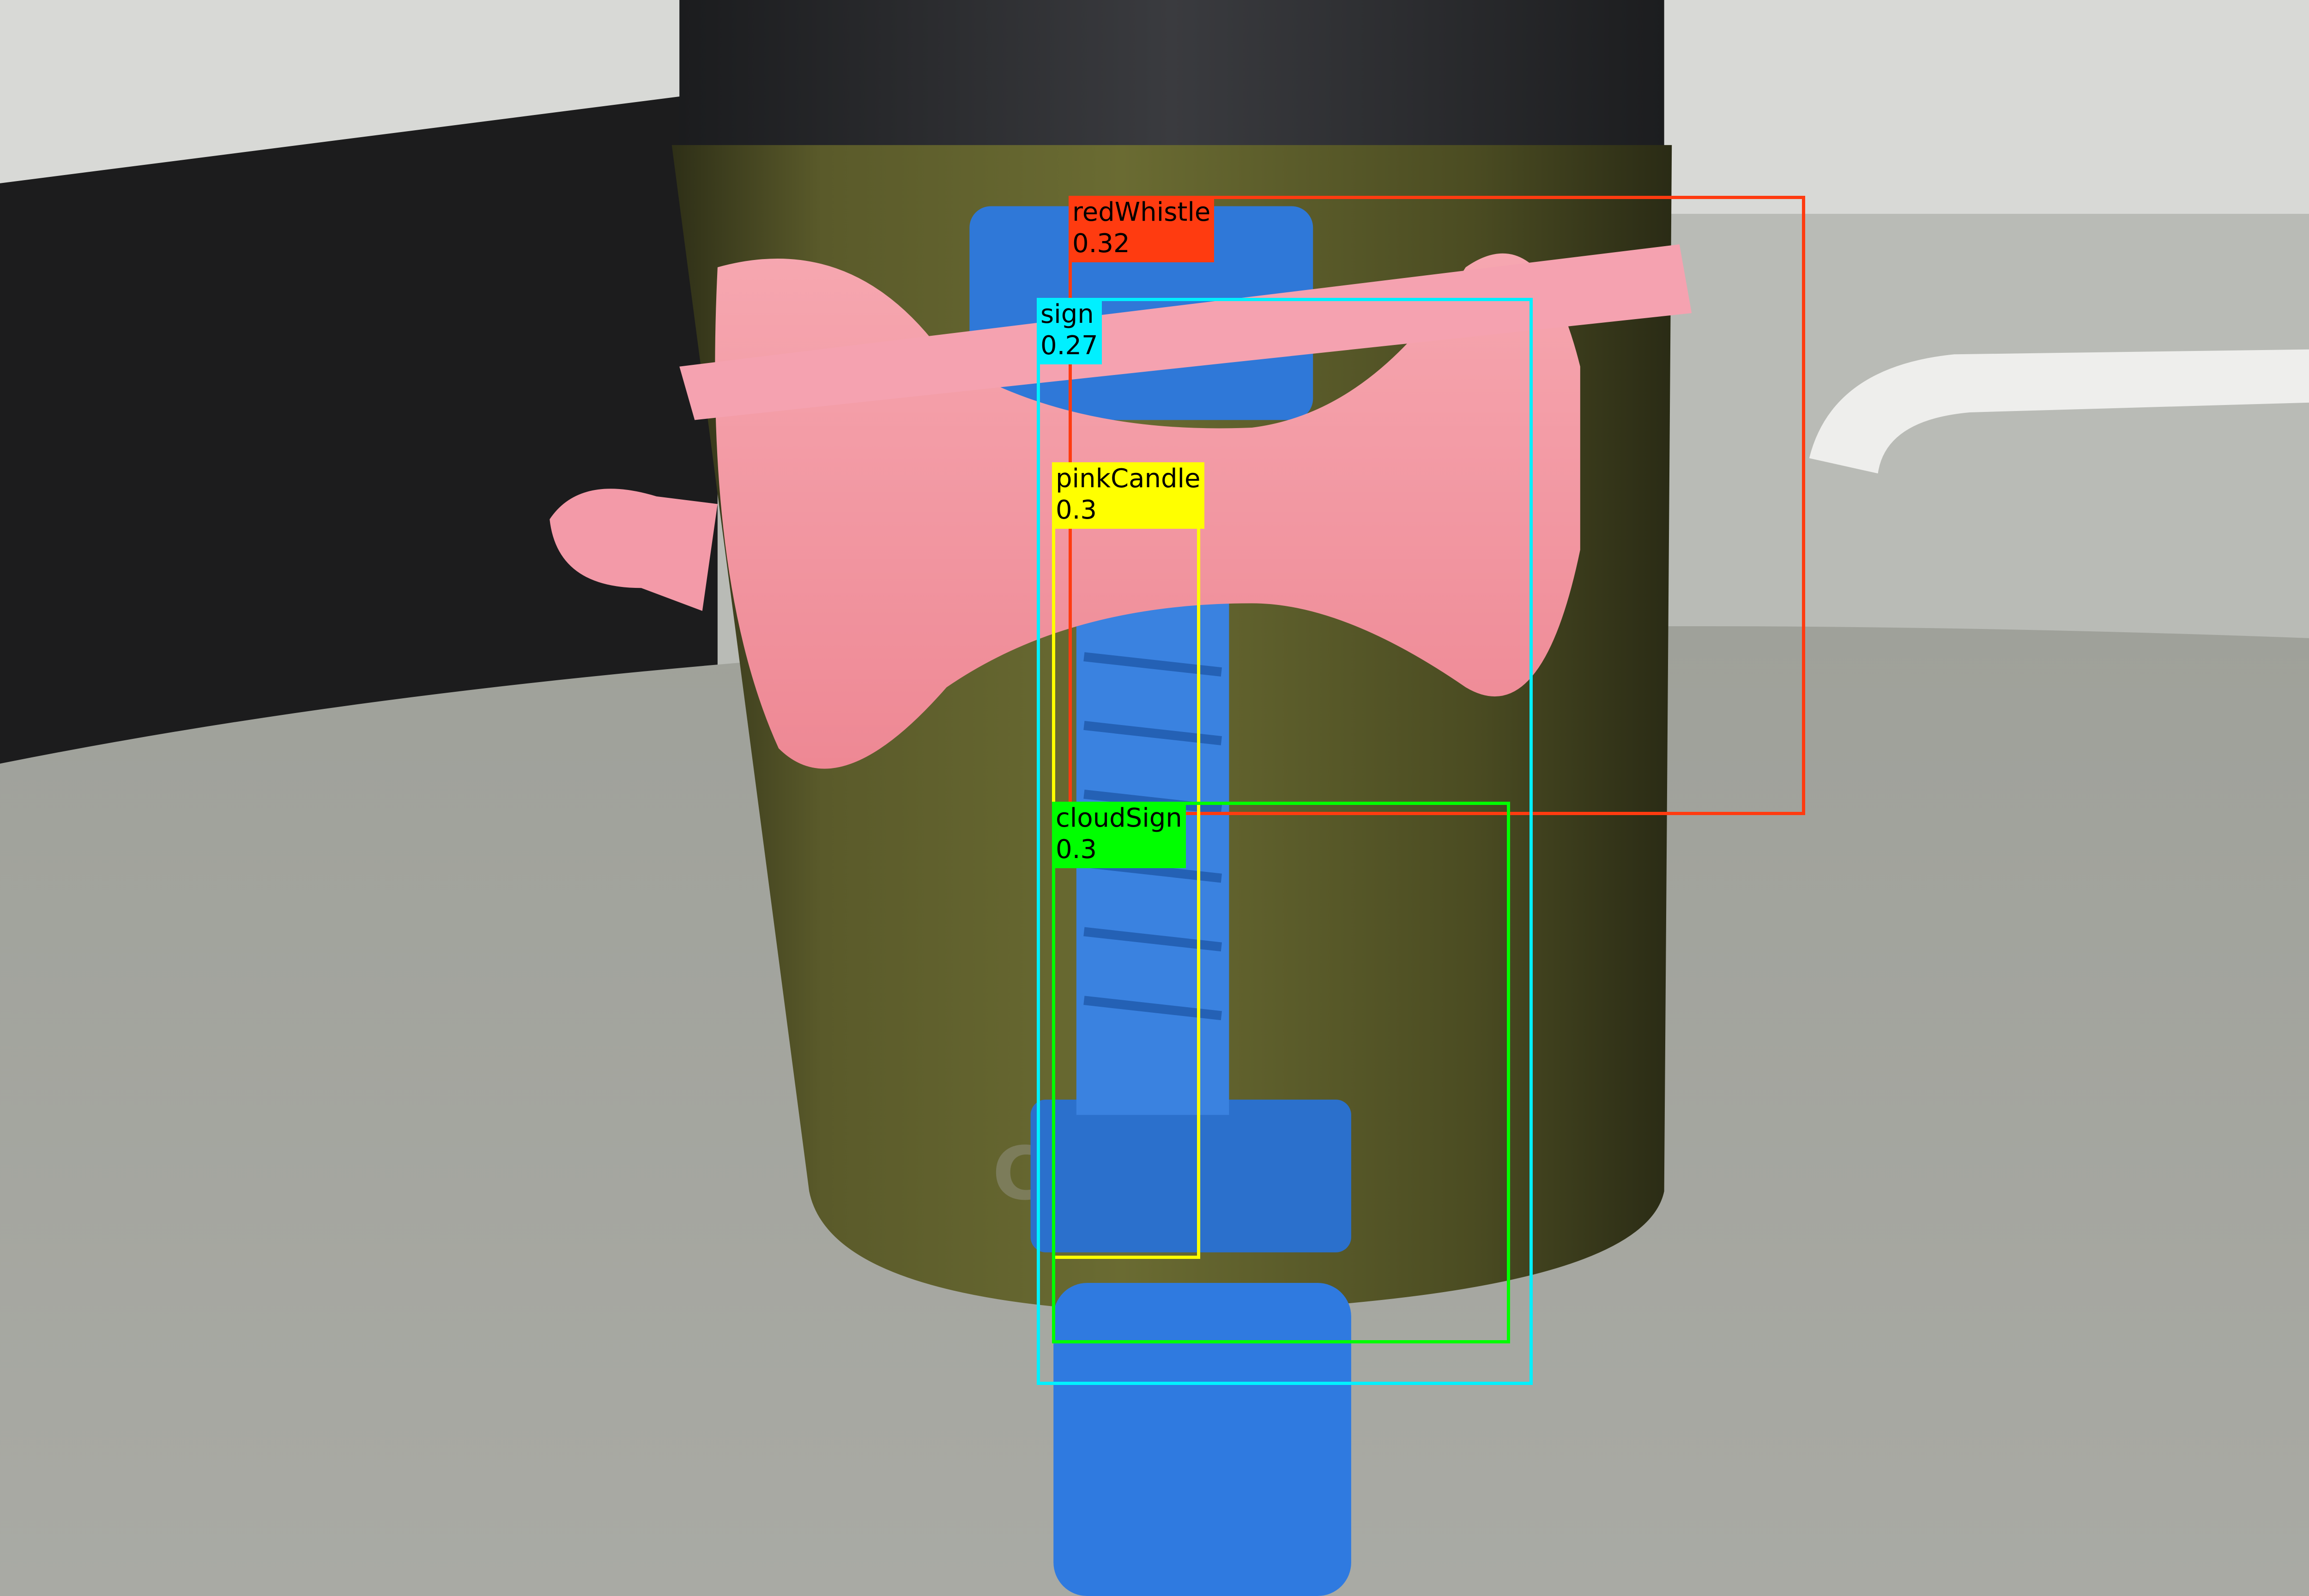 Image resolution: width=2309 pixels, height=1596 pixels. Describe the element at coordinates (1119, 818) in the screenshot. I see `detection-class-name: cloudSign` at that location.